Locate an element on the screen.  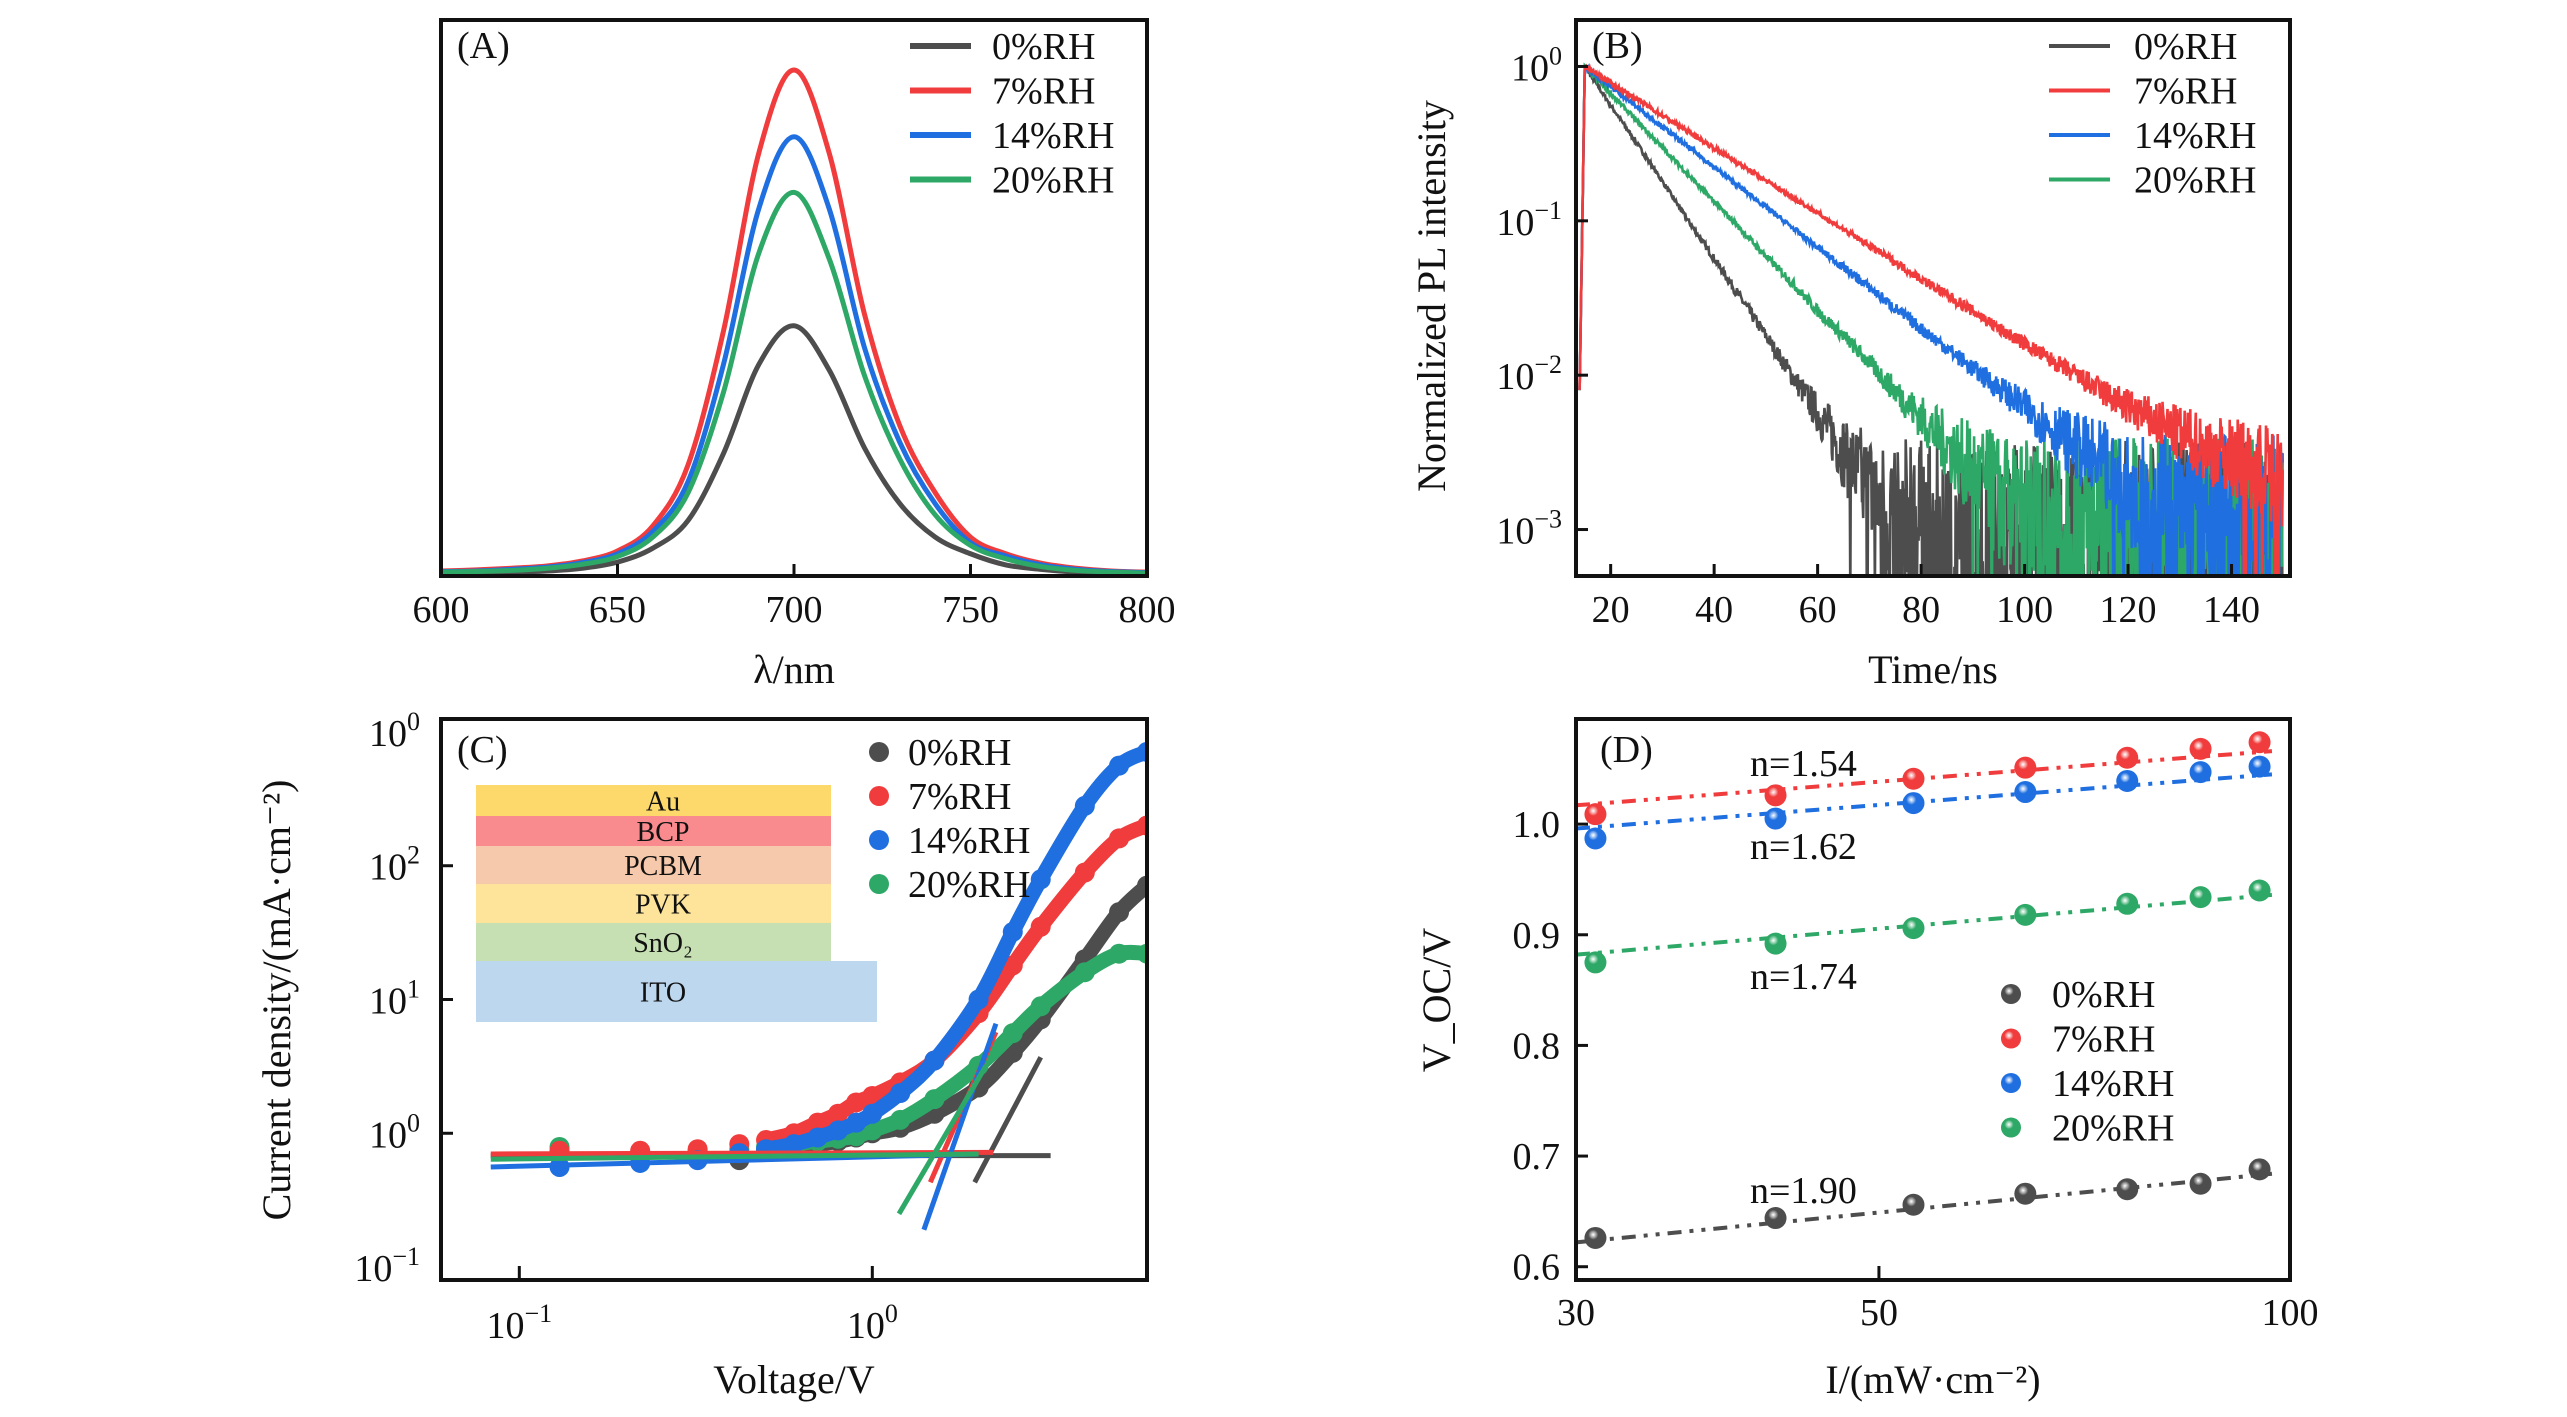
x-tick-label: 650 is located at coordinates (617, 610).